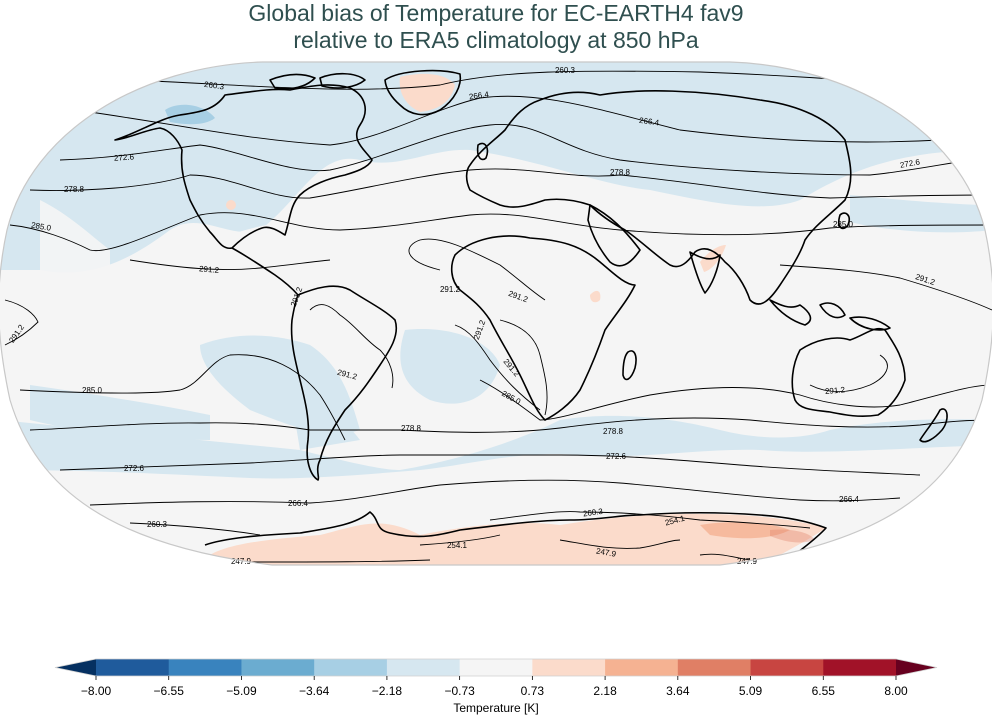  I want to click on colorbar, so click(496, 669).